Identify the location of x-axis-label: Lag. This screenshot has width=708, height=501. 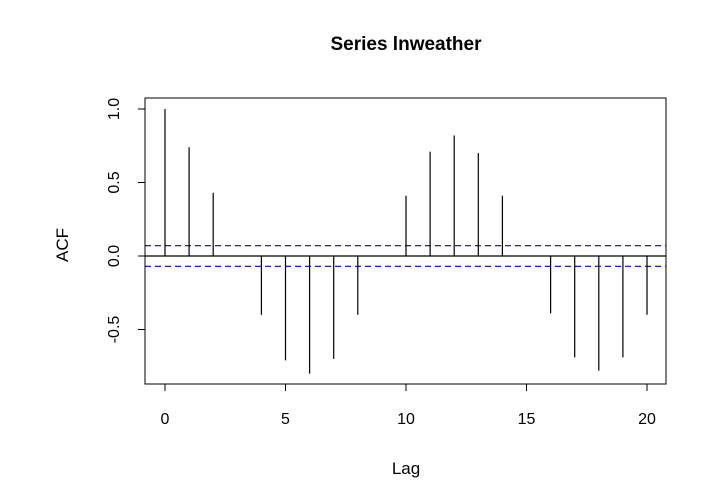
(406, 468).